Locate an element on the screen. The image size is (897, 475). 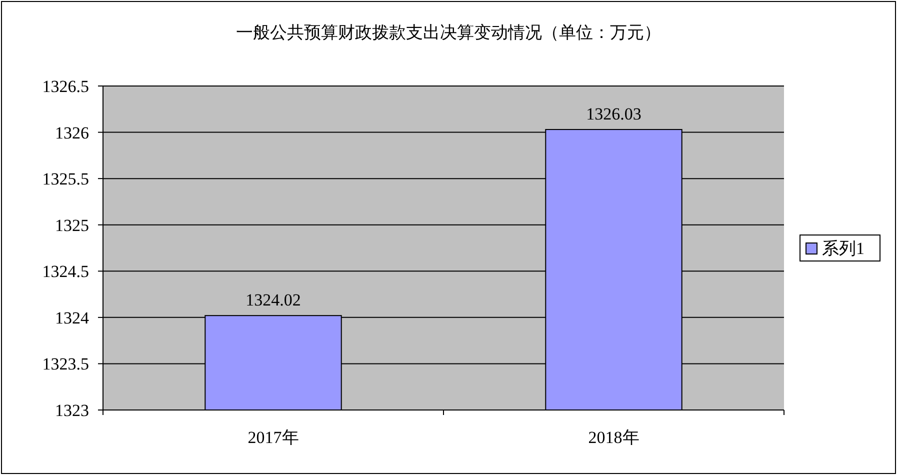
y-tick-label: 1325.5 is located at coordinates (65, 179).